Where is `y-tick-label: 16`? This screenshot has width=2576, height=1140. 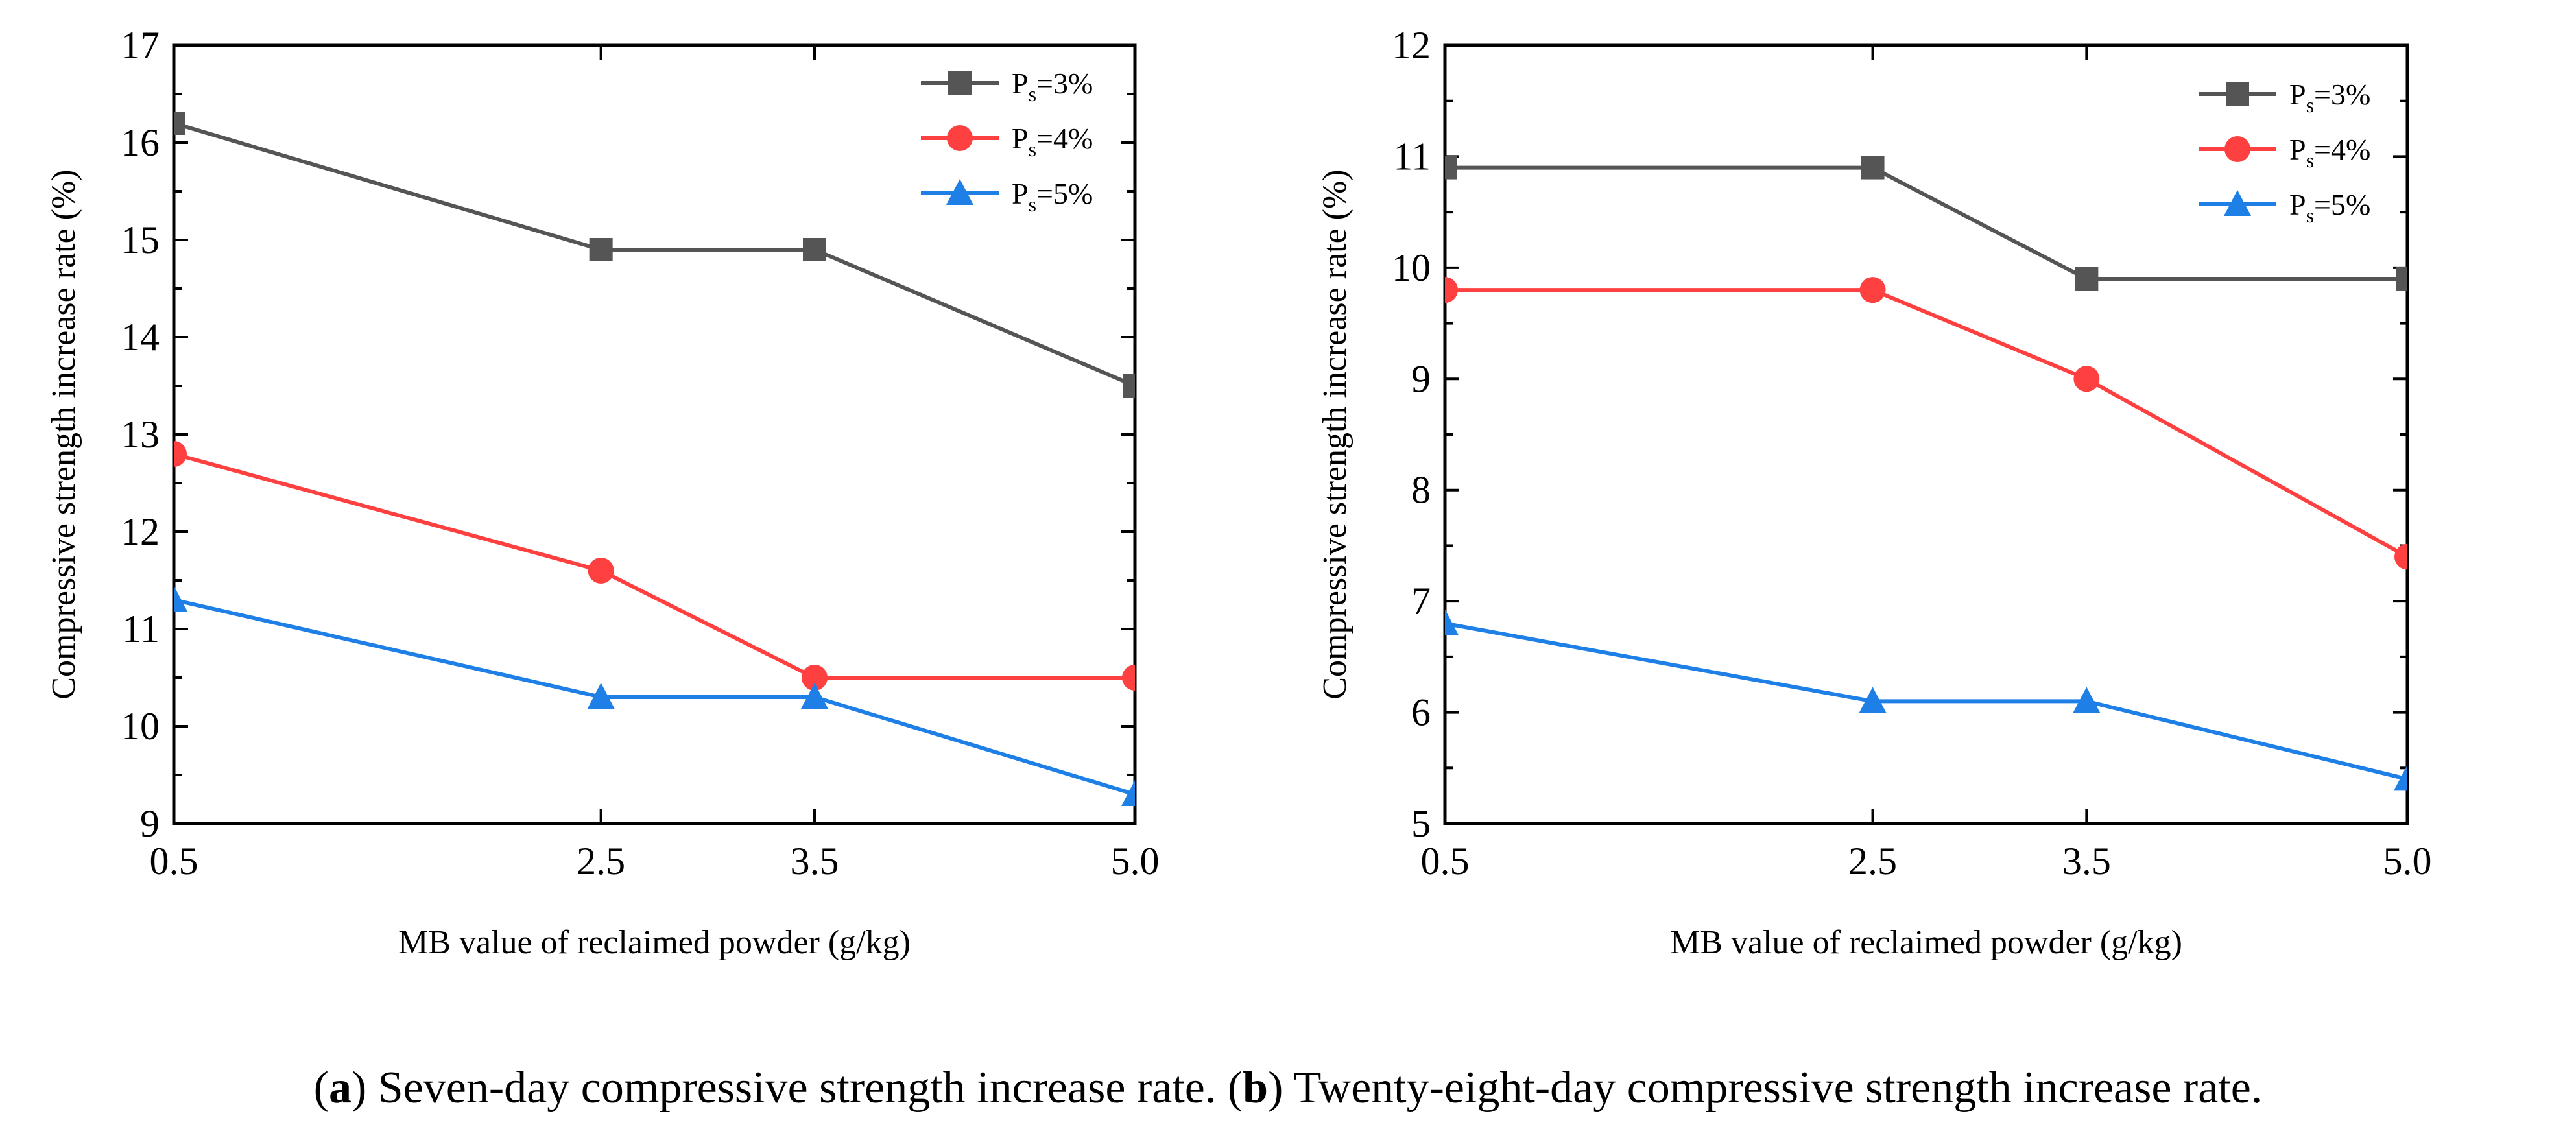 y-tick-label: 16 is located at coordinates (140, 142).